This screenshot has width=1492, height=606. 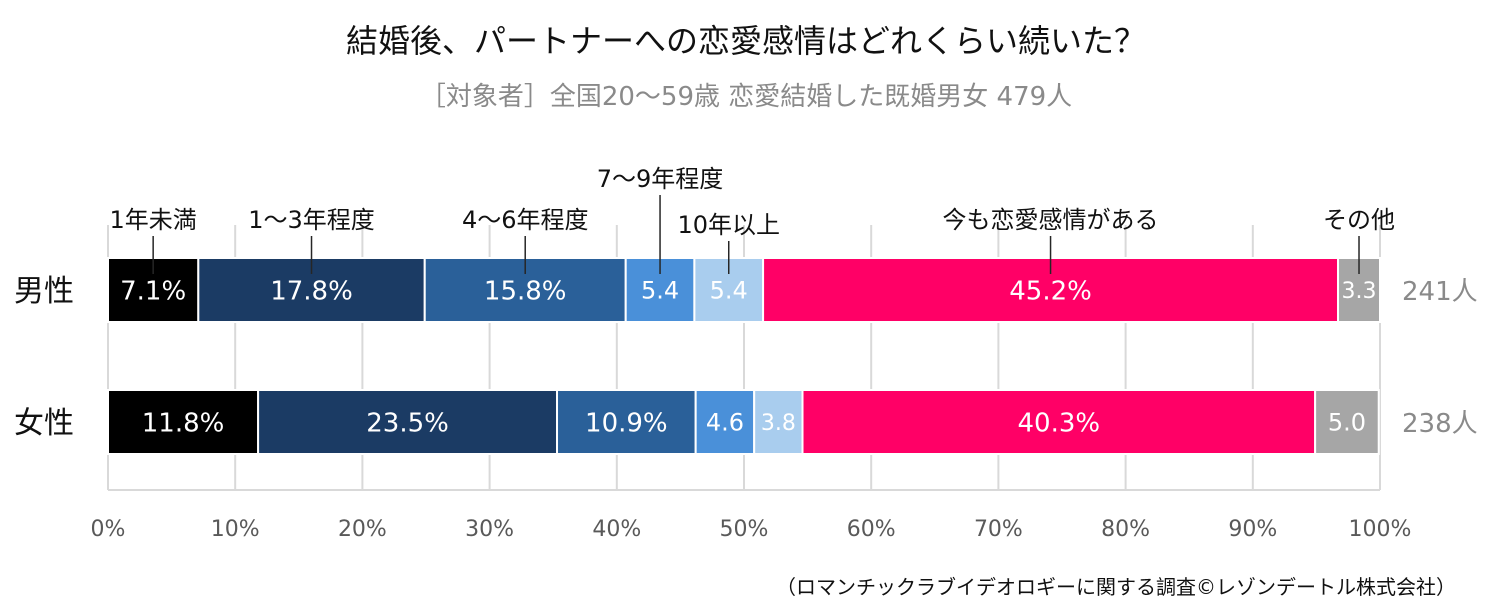 I want to click on x-axis: 0% 10% 20% 30% 40% 50% 60% 70% 80% 90% 100%, so click(x=751, y=515).